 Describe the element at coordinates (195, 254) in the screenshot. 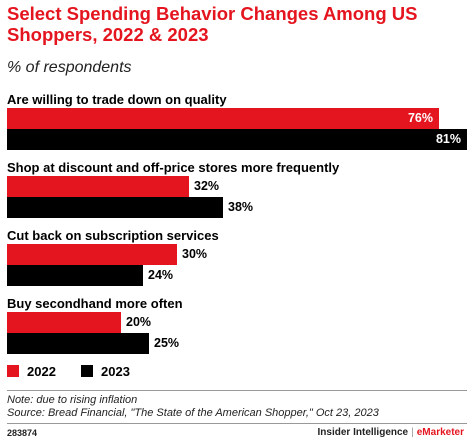

I see `data-label: 30%` at that location.